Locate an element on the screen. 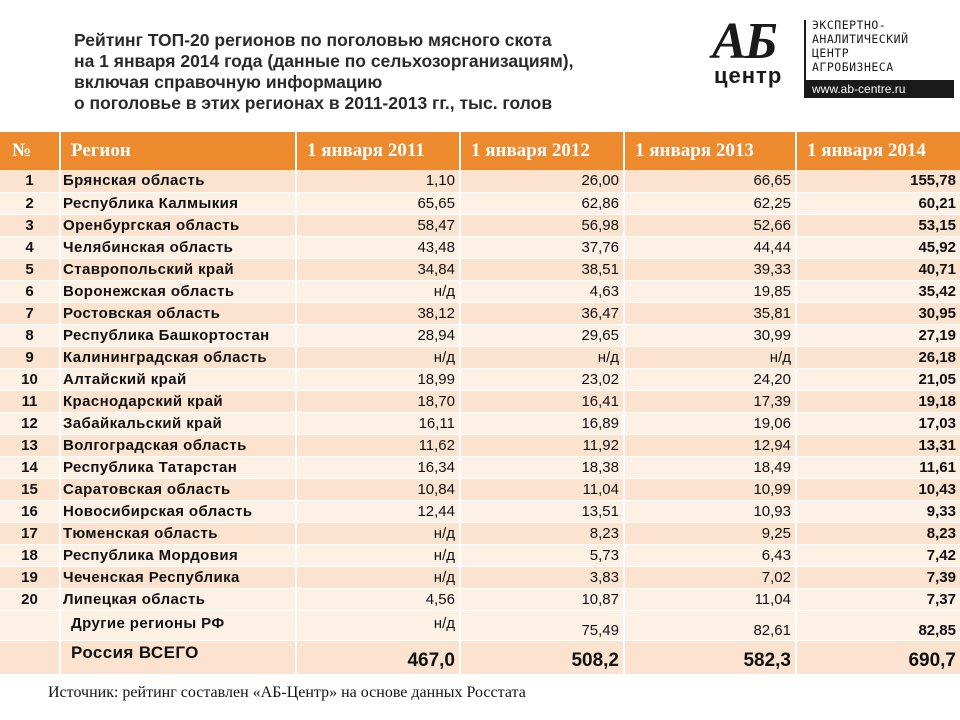  region-cell: Тюменская область is located at coordinates (178, 533).